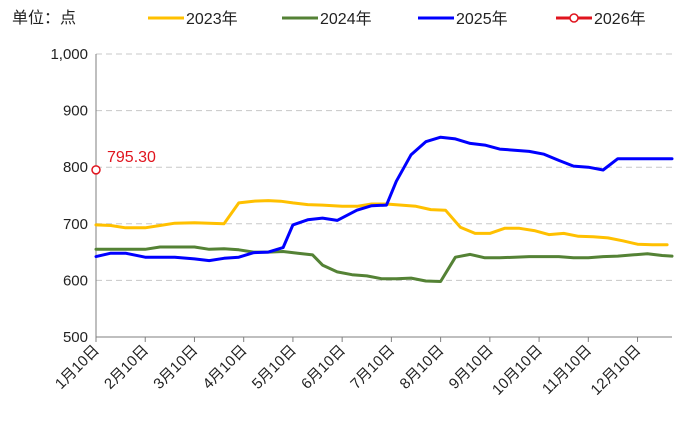 This screenshot has height=445, width=700. I want to click on y-axis-ticks: 500 600 700 800 900 1,000, so click(69, 196).